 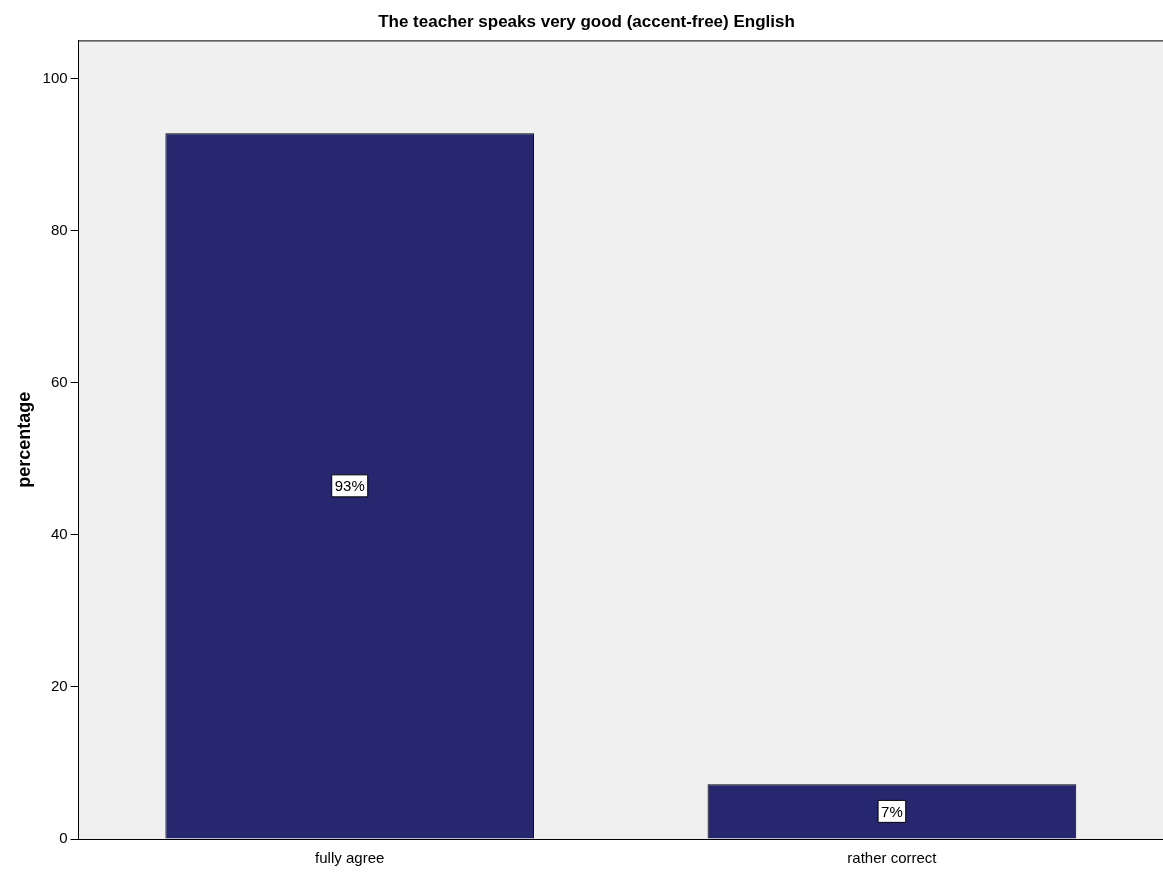 I want to click on y-tick-label: 40, so click(x=59, y=533).